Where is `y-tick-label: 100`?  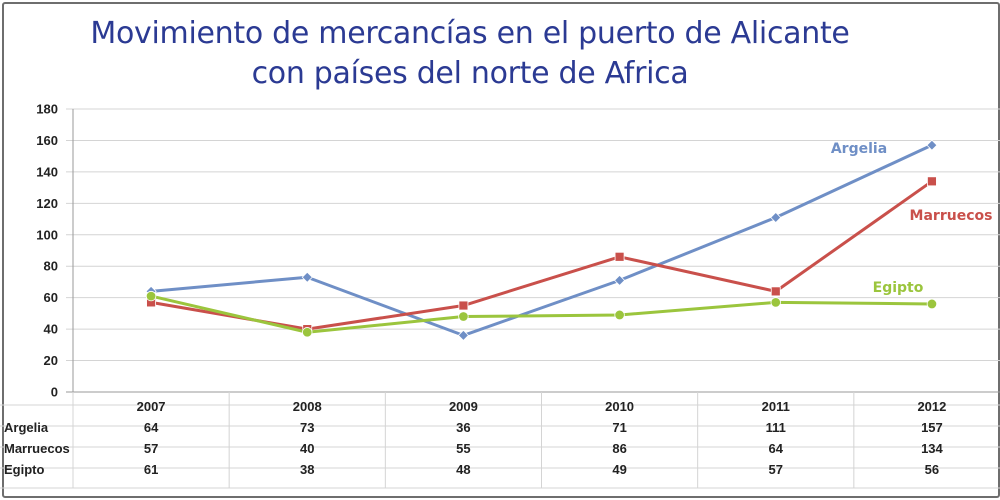 y-tick-label: 100 is located at coordinates (47, 234).